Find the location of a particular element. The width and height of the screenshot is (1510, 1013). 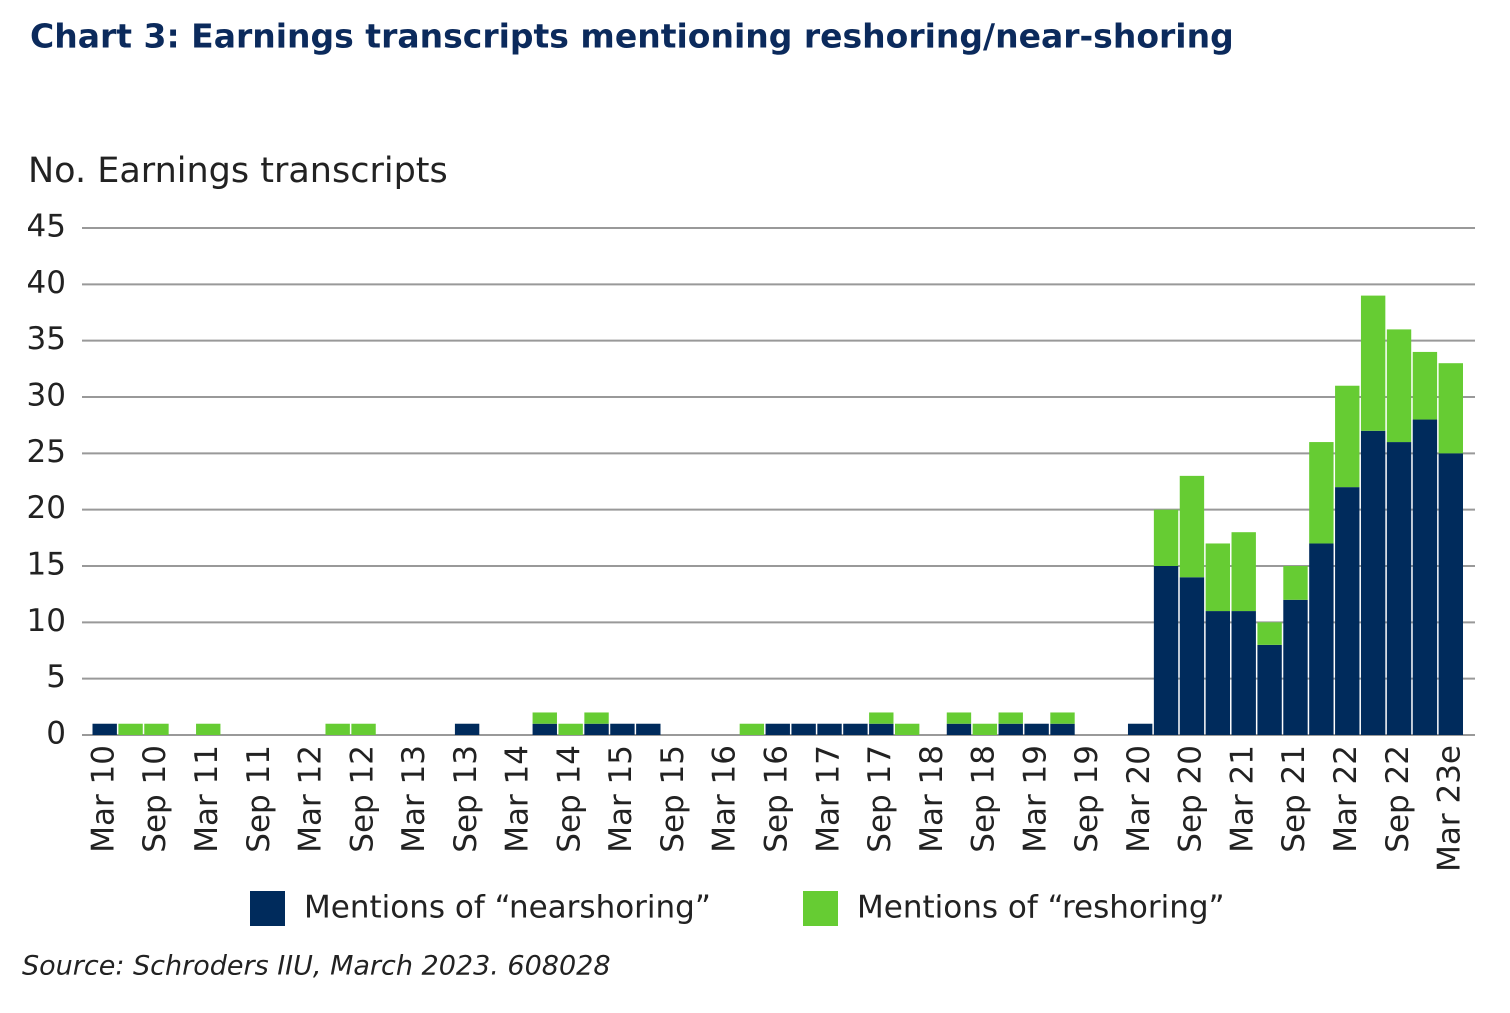

x-tick-label: Mar 14 is located at coordinates (518, 799).